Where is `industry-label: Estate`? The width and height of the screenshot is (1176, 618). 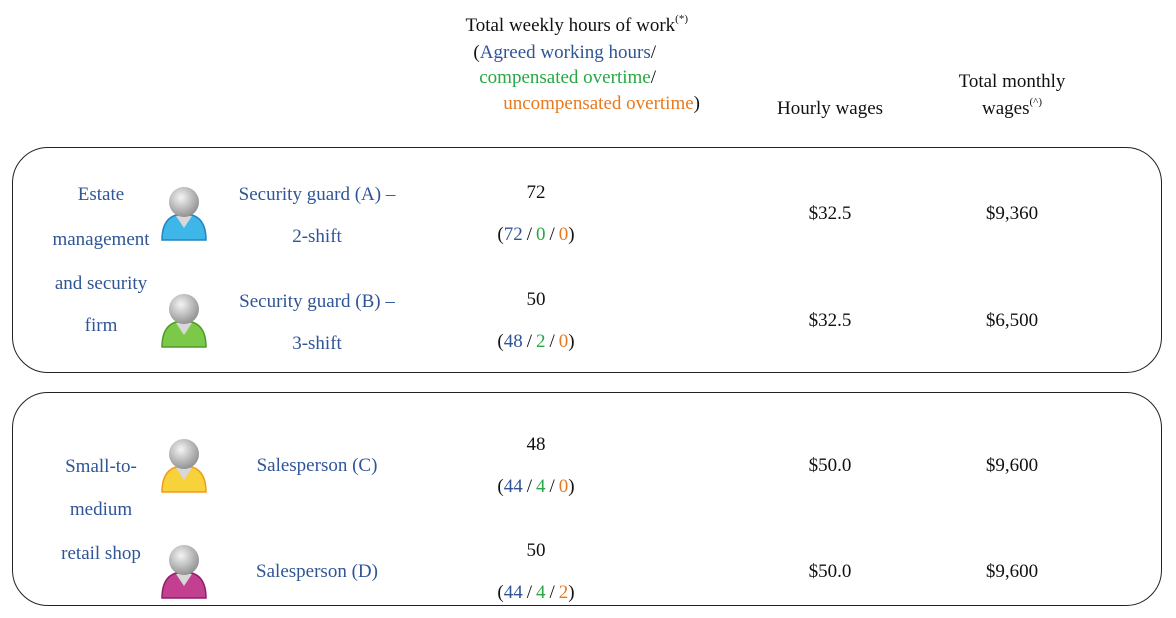 industry-label: Estate is located at coordinates (101, 194).